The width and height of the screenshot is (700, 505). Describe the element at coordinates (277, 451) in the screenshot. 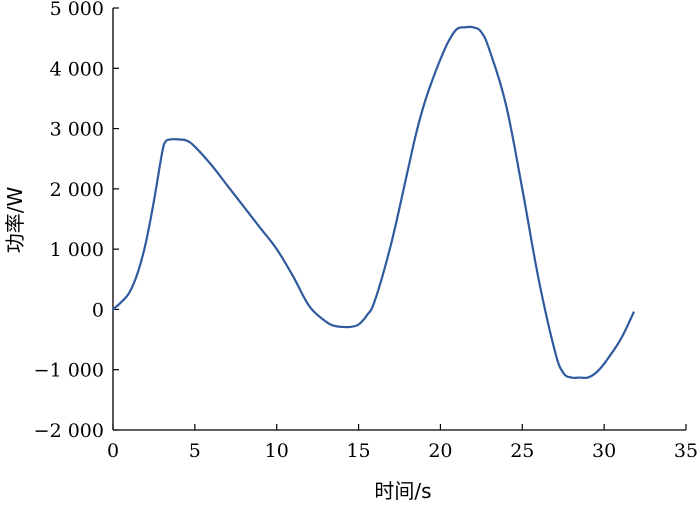

I see `x-tick-label: 10` at that location.